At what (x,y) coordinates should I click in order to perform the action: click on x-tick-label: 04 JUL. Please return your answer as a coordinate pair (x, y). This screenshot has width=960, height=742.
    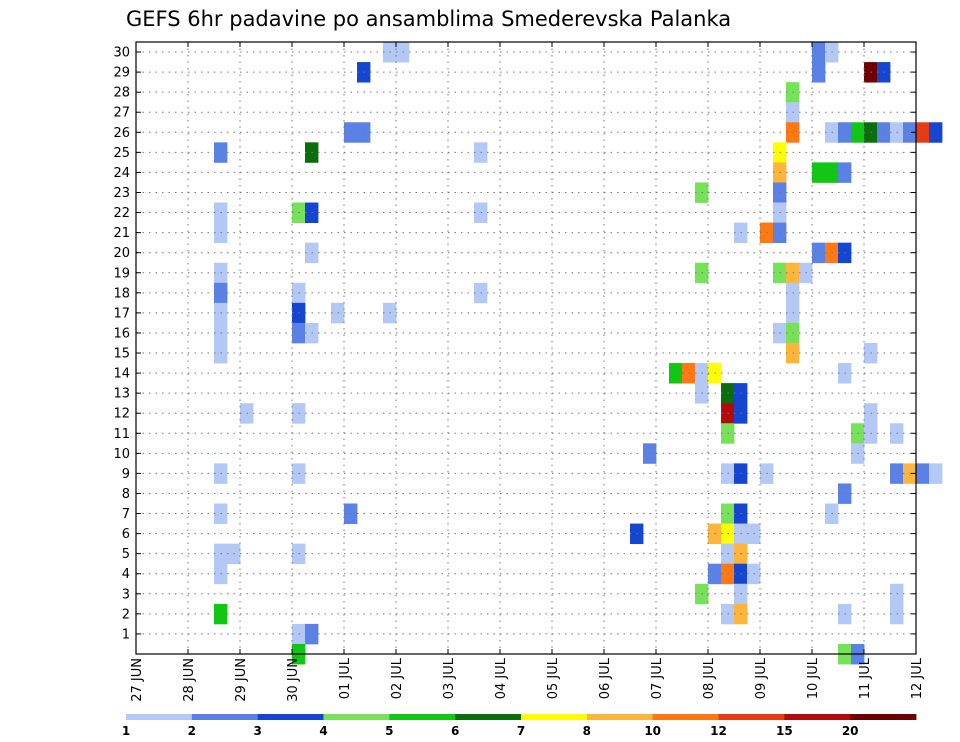
    Looking at the image, I should click on (501, 678).